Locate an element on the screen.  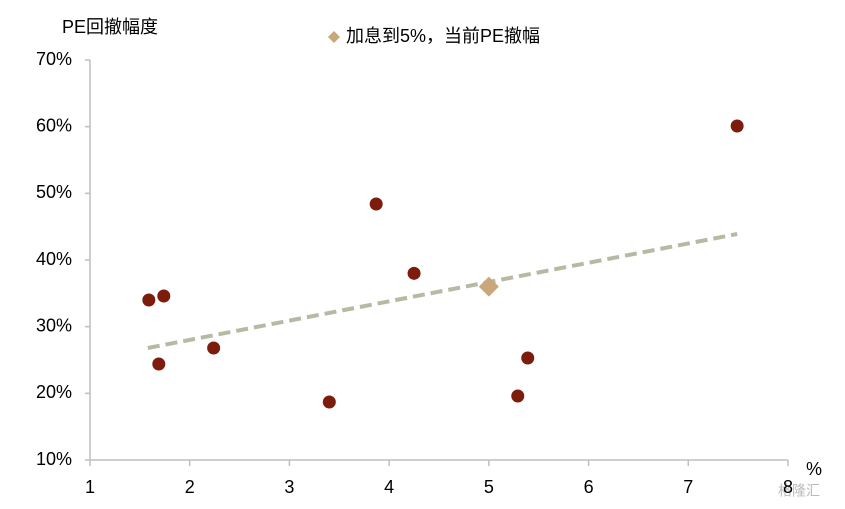
y-tick-label: 30% is located at coordinates (54, 325).